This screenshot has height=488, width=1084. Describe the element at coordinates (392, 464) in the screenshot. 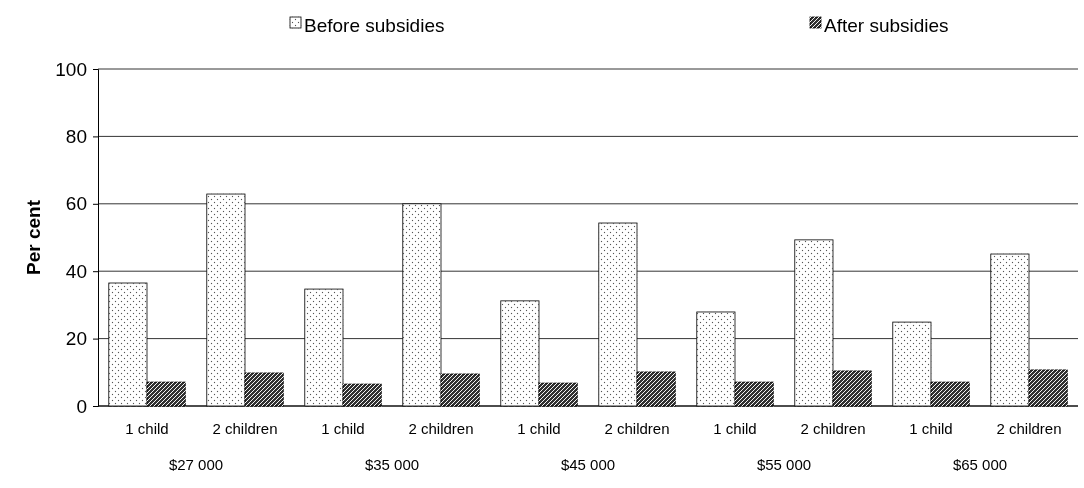

I see `text: $35 000` at that location.